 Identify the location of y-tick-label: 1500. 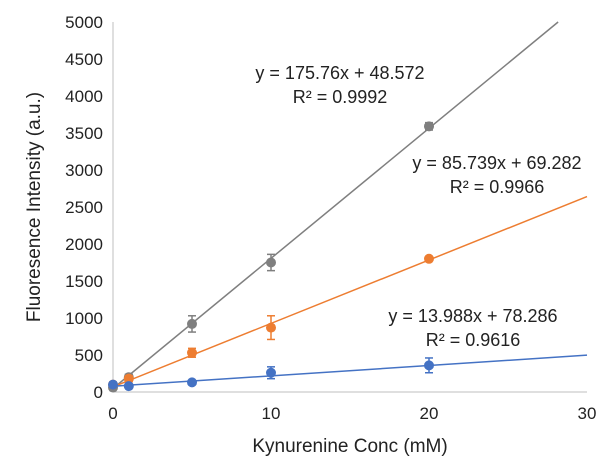
(84, 281).